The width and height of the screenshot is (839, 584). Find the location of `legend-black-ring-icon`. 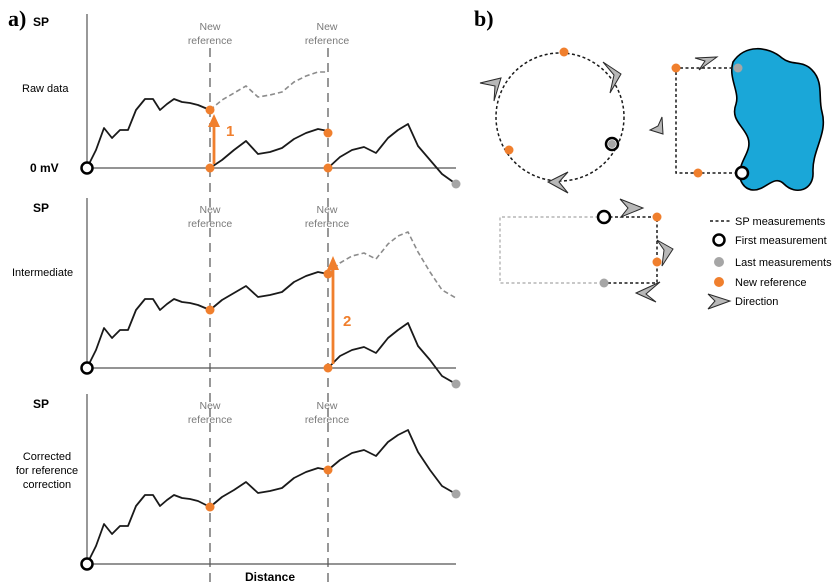

legend-black-ring-icon is located at coordinates (719, 240).